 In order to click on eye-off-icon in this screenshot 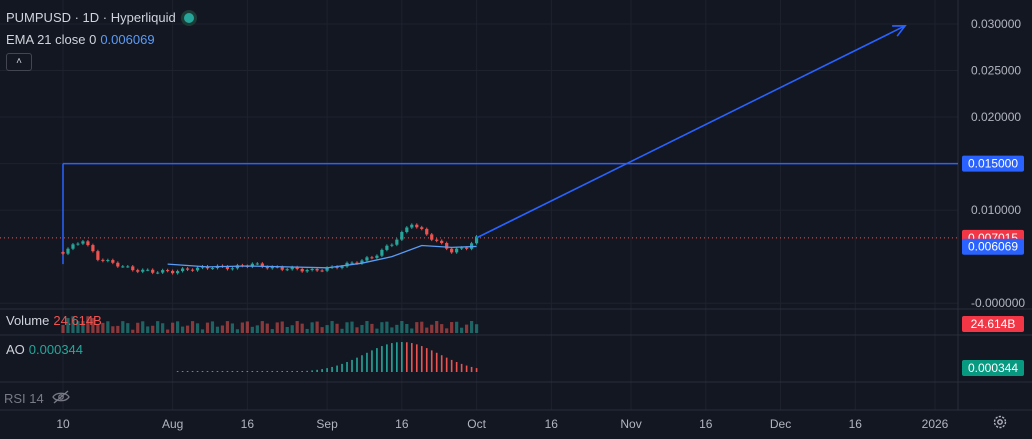, I will do `click(61, 397)`.